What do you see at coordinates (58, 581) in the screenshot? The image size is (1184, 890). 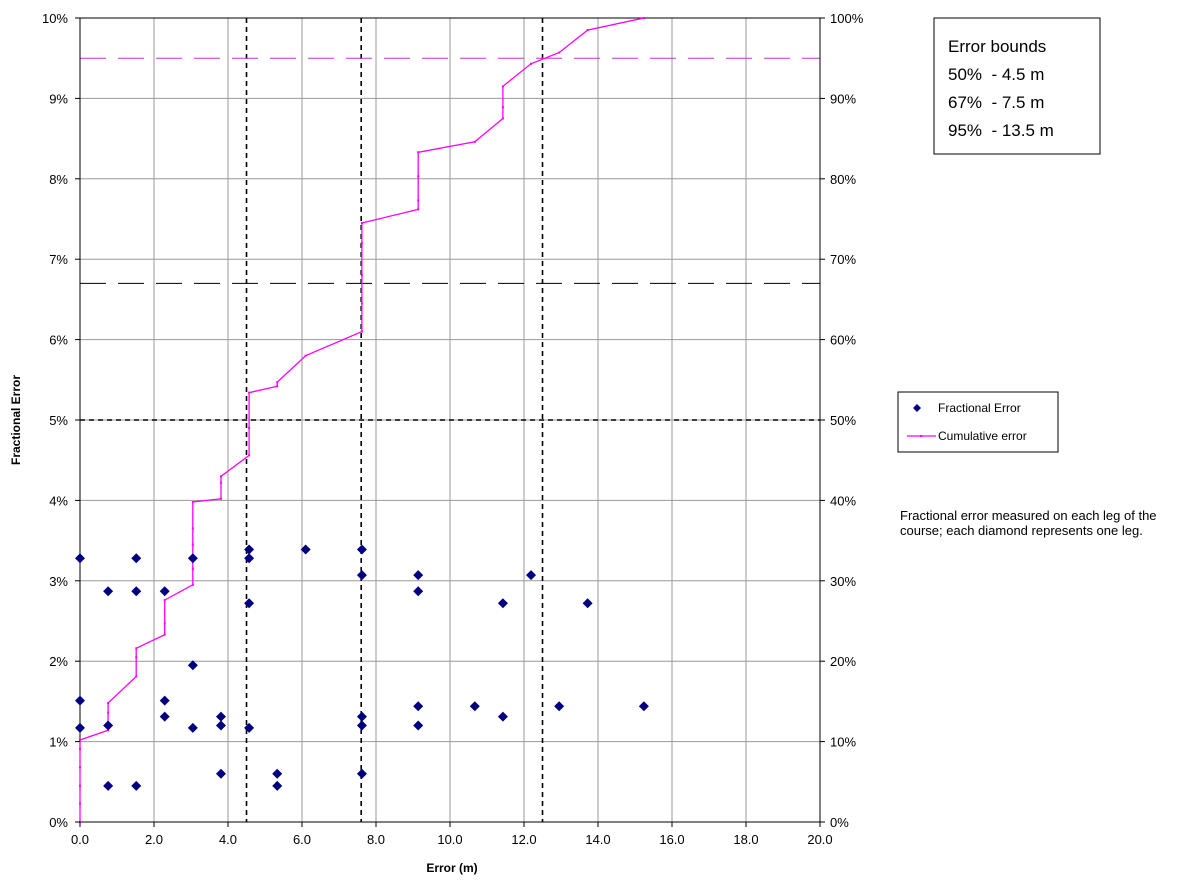 I see `y-tick-label: 3%` at bounding box center [58, 581].